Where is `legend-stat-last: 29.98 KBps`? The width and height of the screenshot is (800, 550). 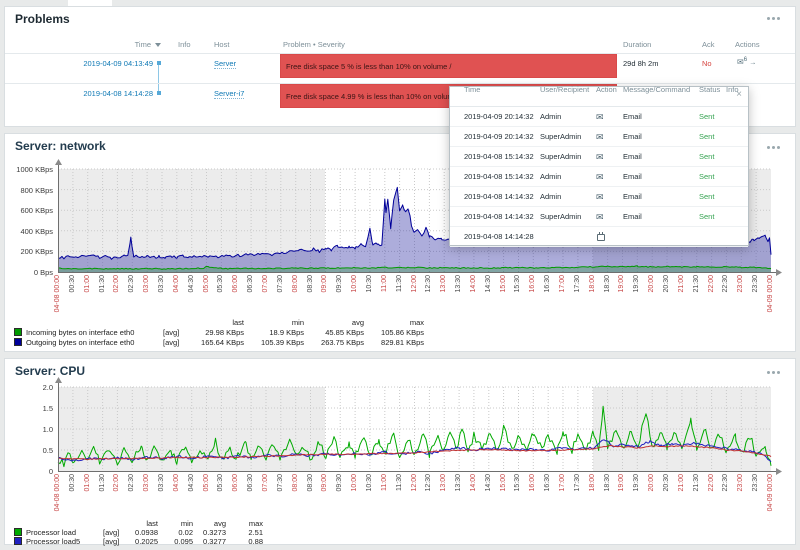
legend-stat-last: 29.98 KBps is located at coordinates (224, 332).